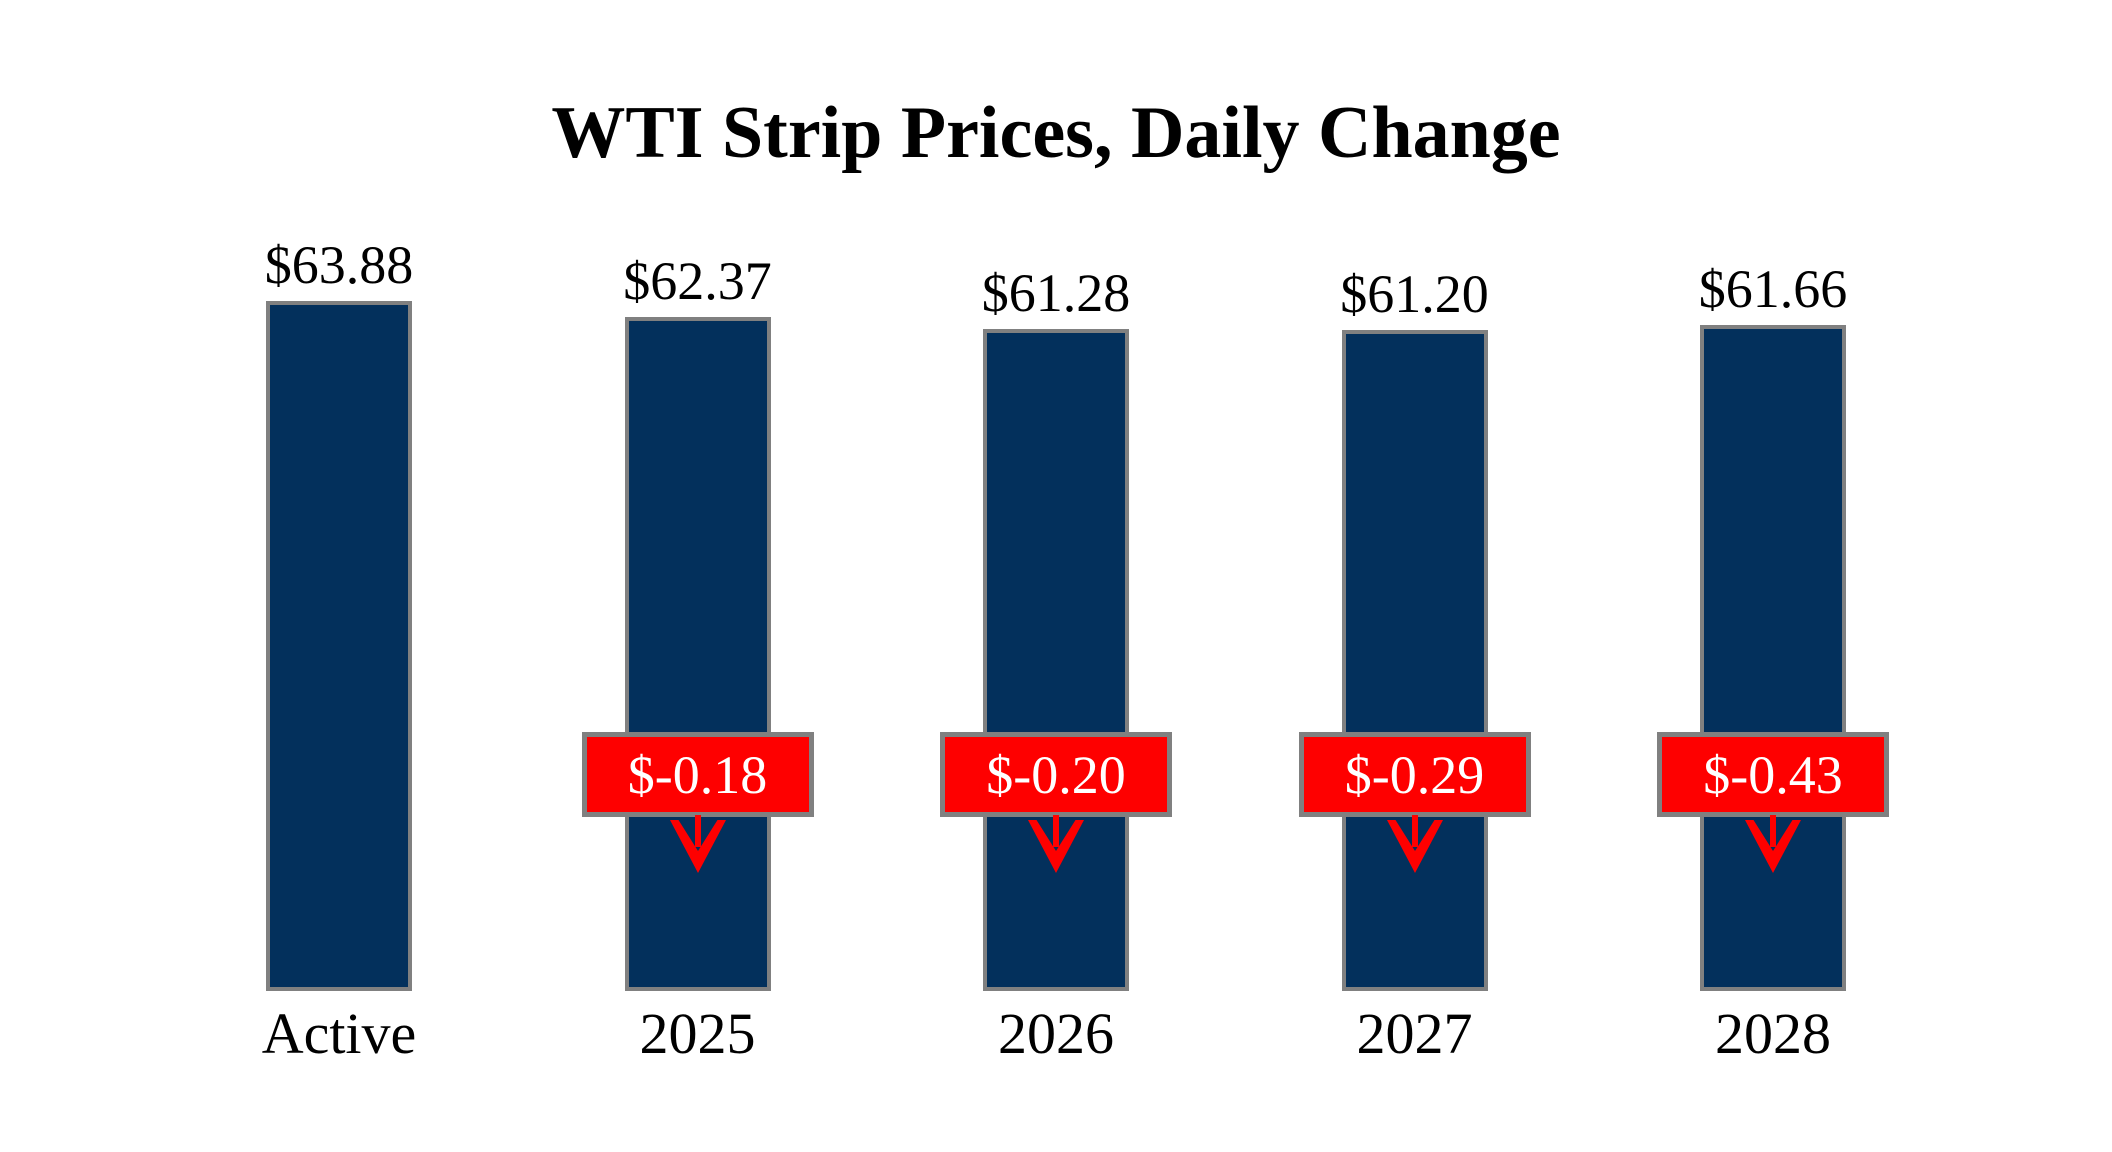  What do you see at coordinates (339, 1033) in the screenshot?
I see `category-label: Active` at bounding box center [339, 1033].